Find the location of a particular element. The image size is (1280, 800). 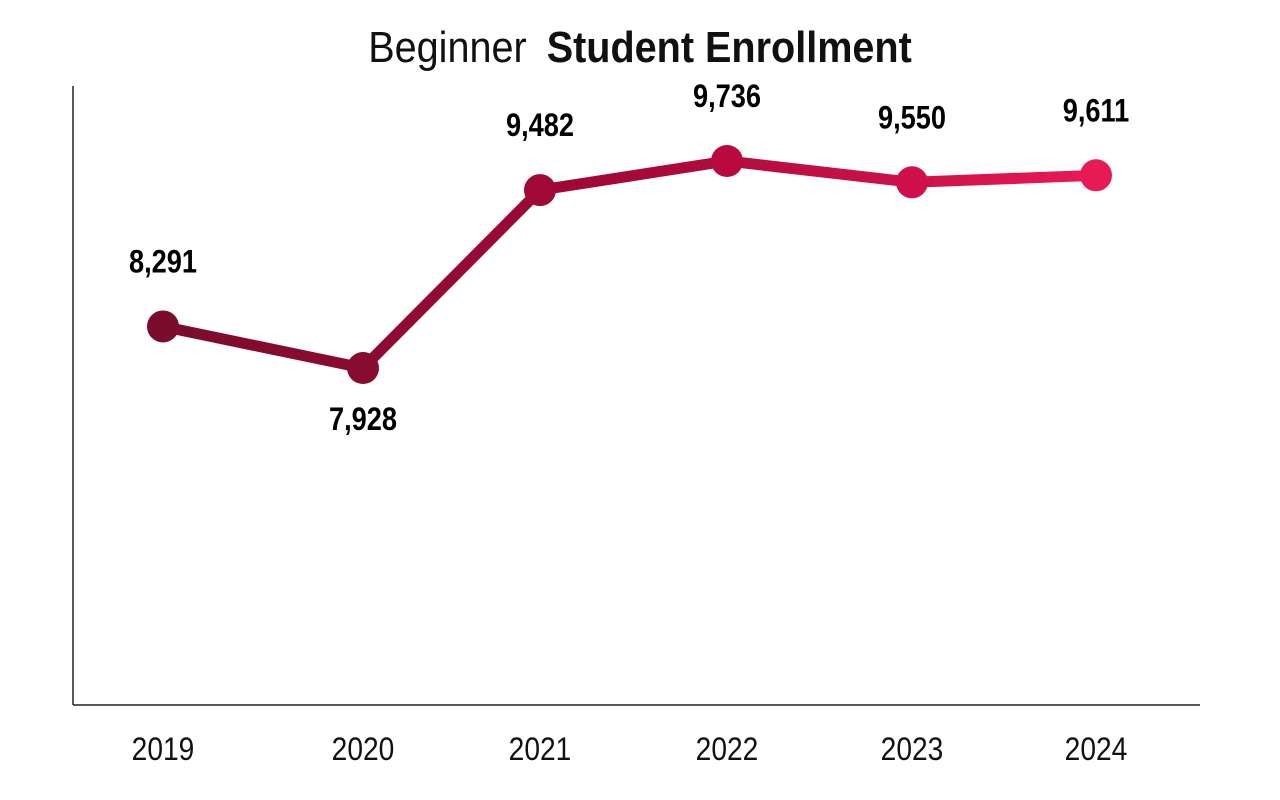

x-tick-label-2023: 2023 is located at coordinates (912, 749).